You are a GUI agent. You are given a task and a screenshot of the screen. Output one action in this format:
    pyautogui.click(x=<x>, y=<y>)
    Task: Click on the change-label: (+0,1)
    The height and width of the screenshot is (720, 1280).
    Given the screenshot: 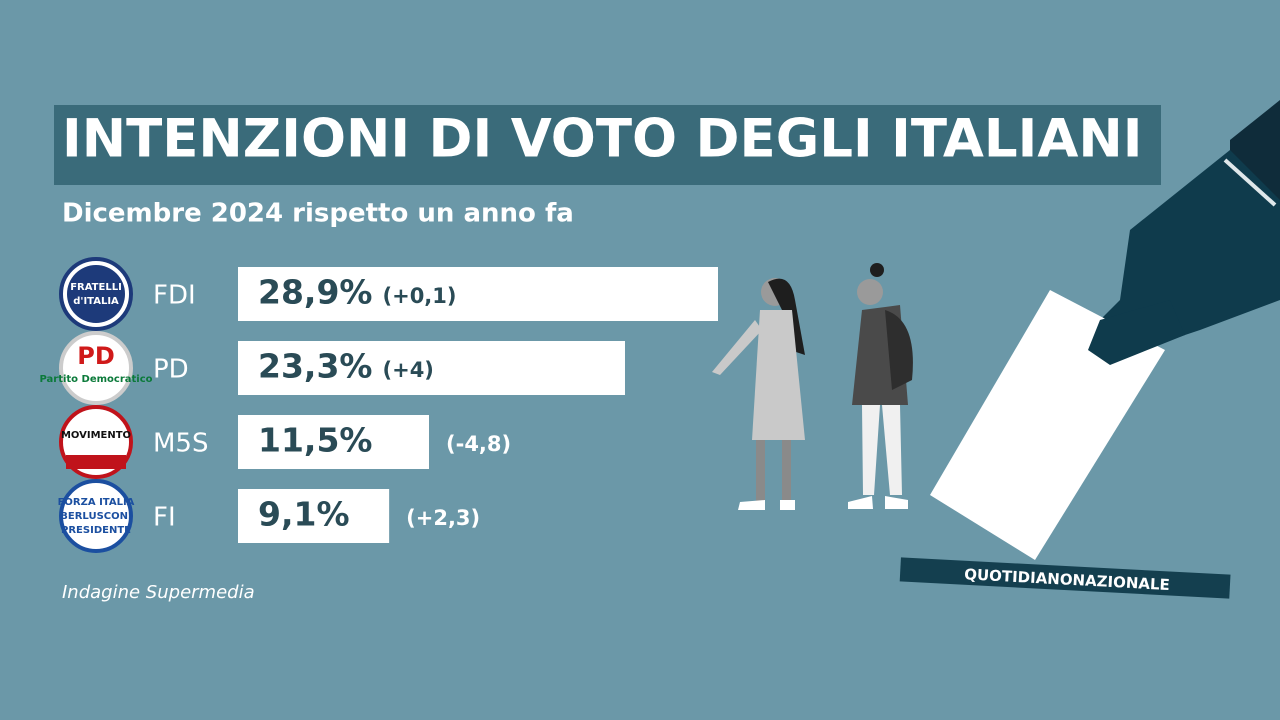 What is the action you would take?
    pyautogui.click(x=420, y=296)
    